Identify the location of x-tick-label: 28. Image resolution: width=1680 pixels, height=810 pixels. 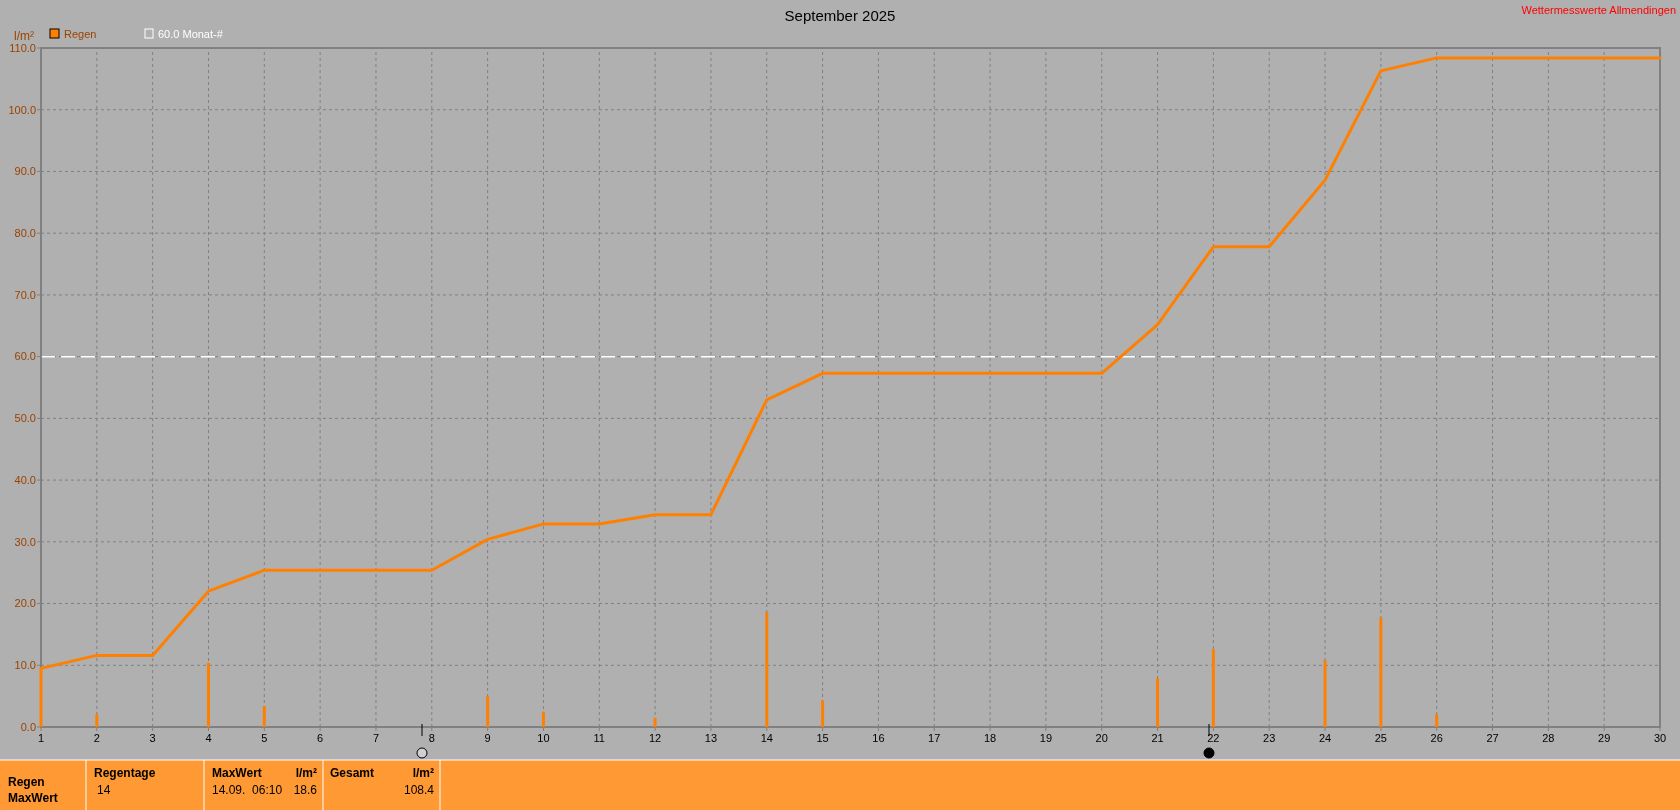
(1548, 738).